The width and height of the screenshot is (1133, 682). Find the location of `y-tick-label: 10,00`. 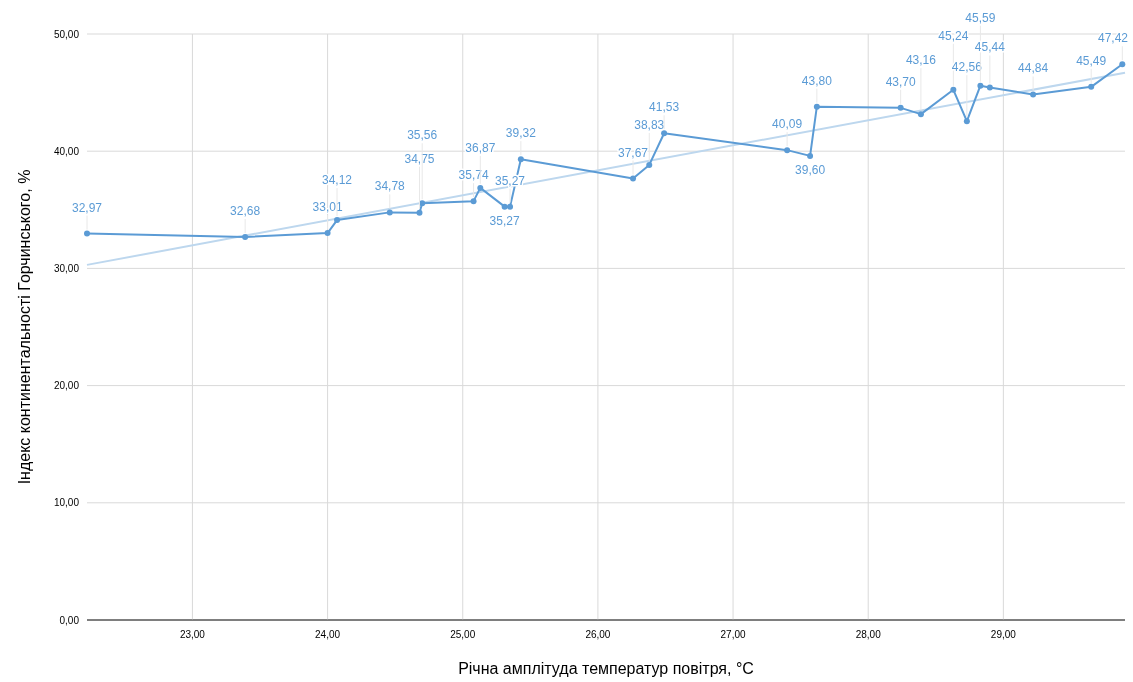

y-tick-label: 10,00 is located at coordinates (66, 503).